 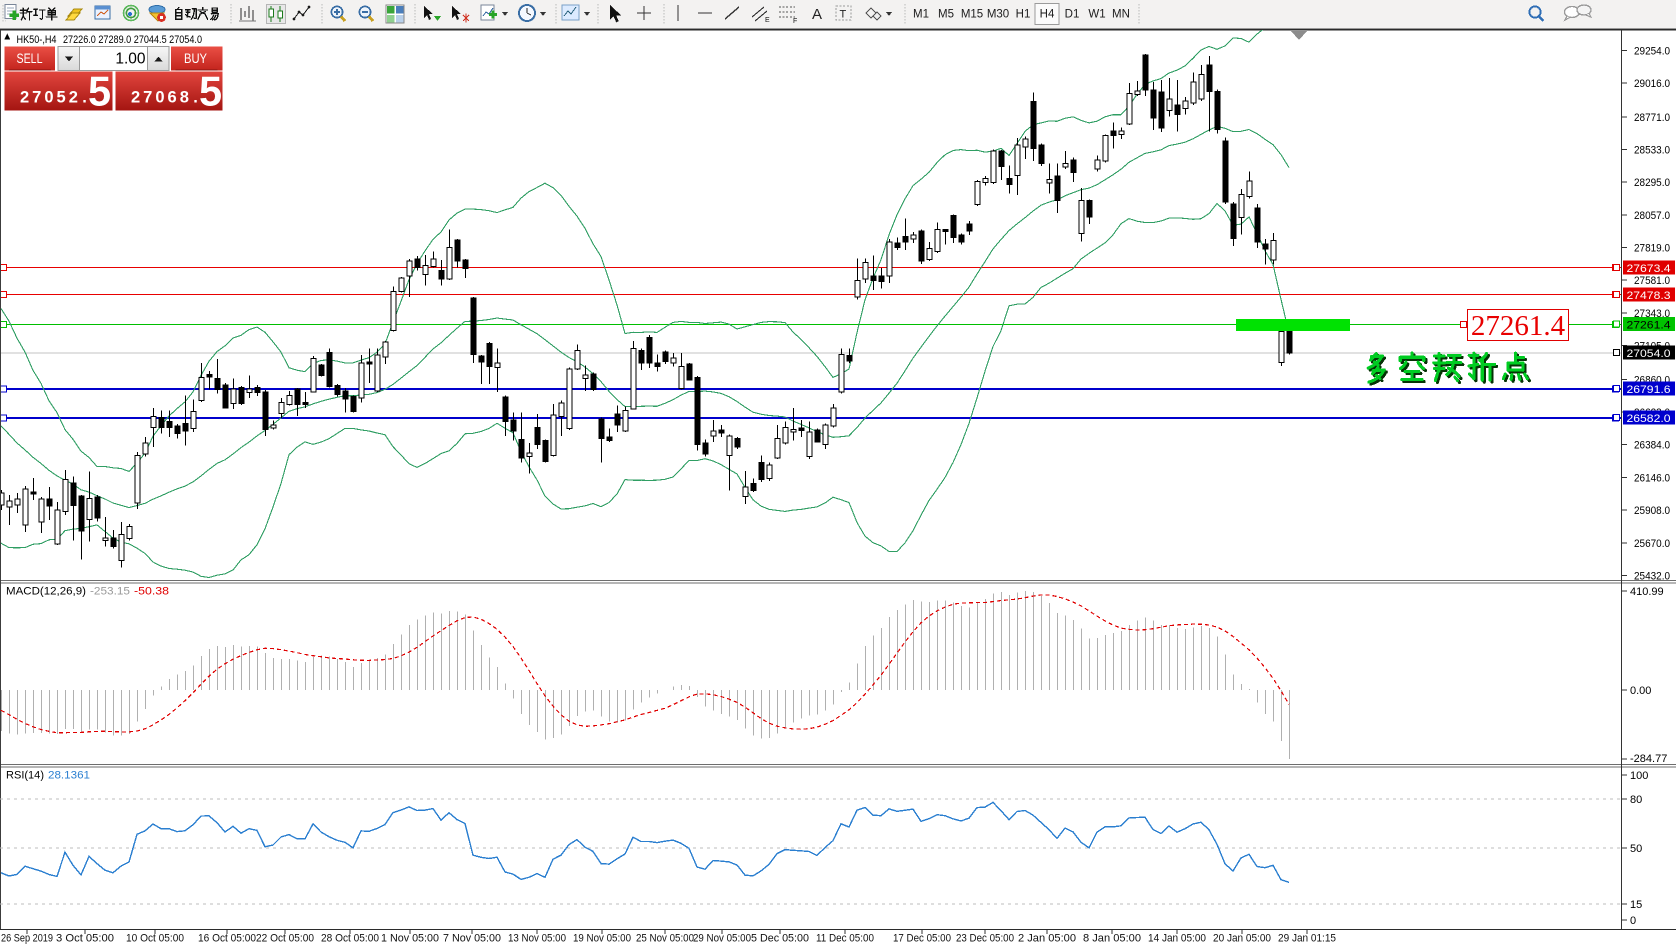 I want to click on svg-text: 26 Sep 2019, so click(x=27, y=939).